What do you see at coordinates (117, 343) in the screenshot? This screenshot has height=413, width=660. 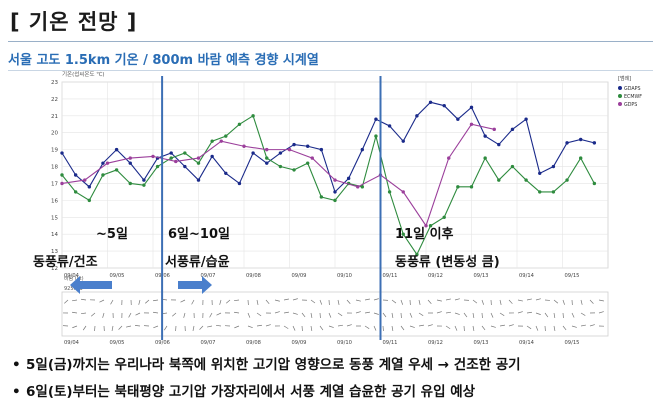 I see `x-tick-label: 09/05` at bounding box center [117, 343].